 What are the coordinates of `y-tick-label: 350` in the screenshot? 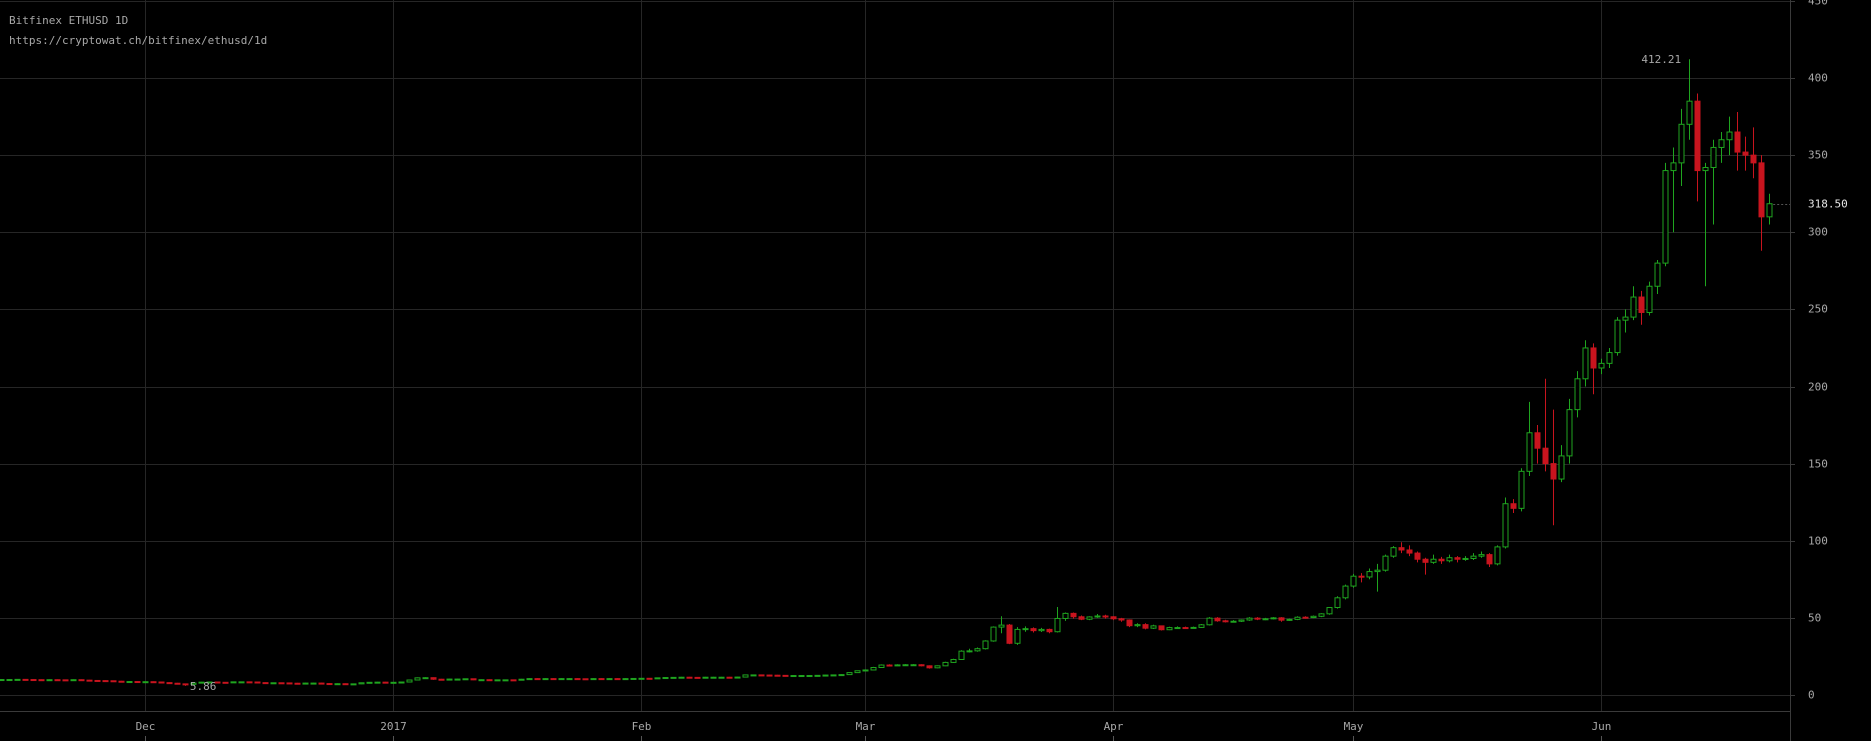 It's located at (1818, 155).